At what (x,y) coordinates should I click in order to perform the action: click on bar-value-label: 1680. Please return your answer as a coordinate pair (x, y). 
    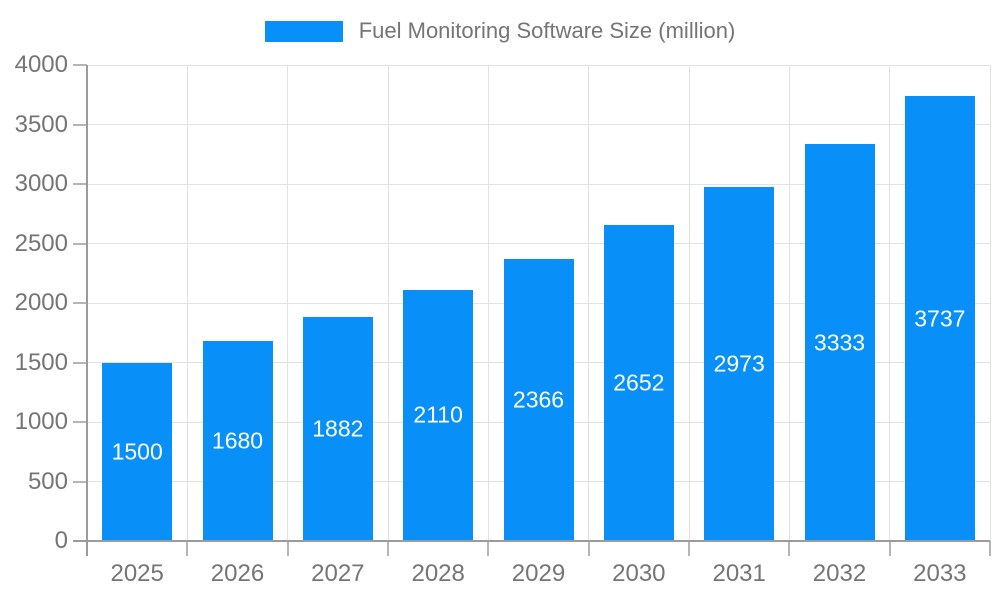
    Looking at the image, I should click on (237, 440).